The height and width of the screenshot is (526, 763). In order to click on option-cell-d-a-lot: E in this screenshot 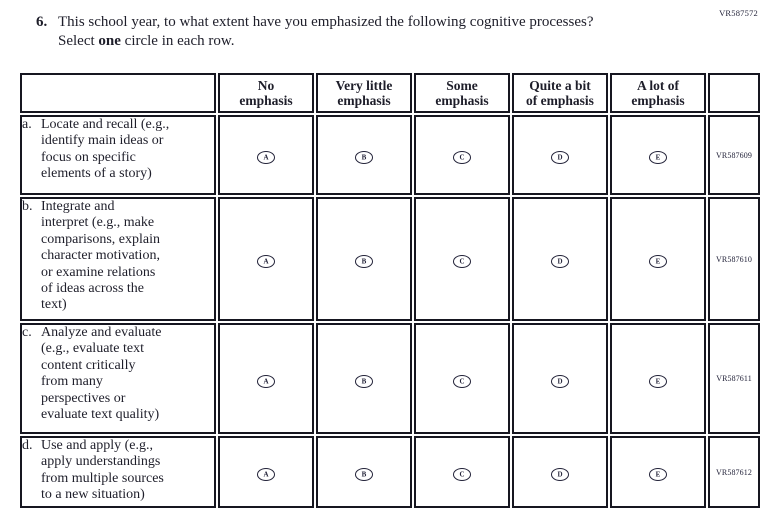, I will do `click(658, 472)`.